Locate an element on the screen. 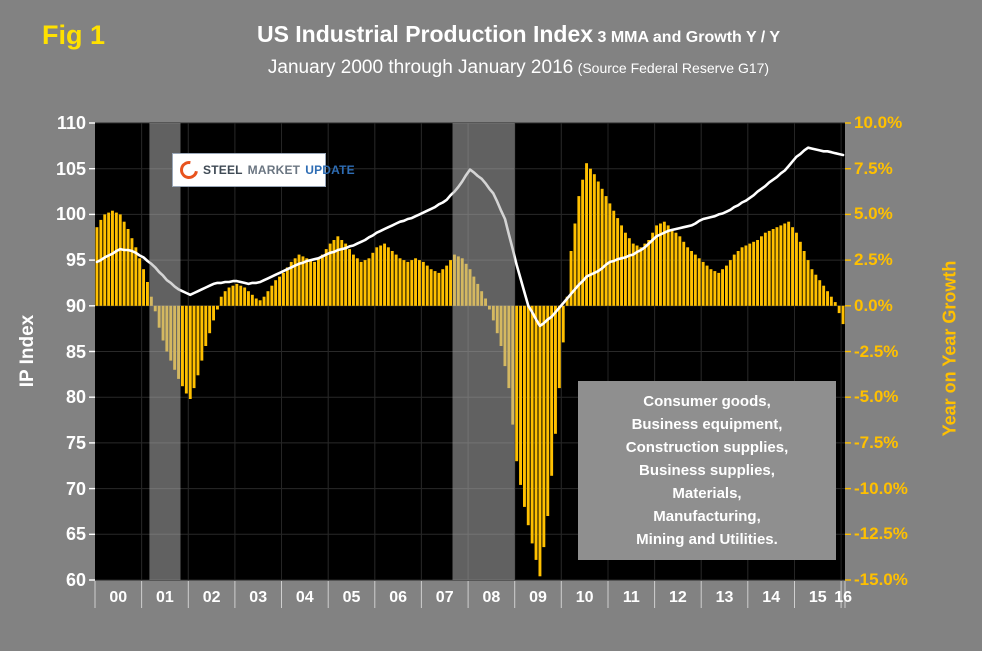 Image resolution: width=982 pixels, height=651 pixels. left-axis-tick-label: 100 is located at coordinates (70, 214).